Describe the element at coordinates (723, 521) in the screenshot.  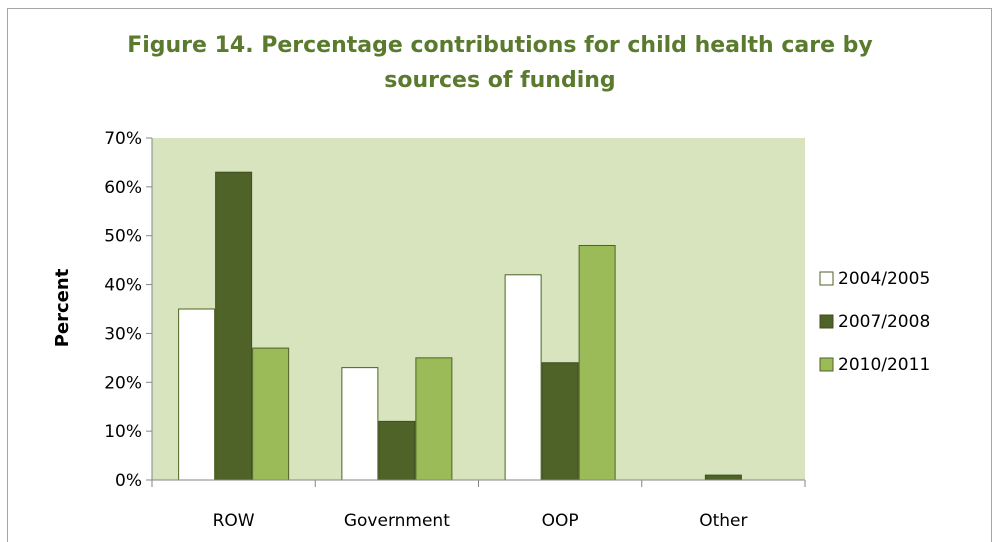
I see `x-tick-label: Other` at that location.